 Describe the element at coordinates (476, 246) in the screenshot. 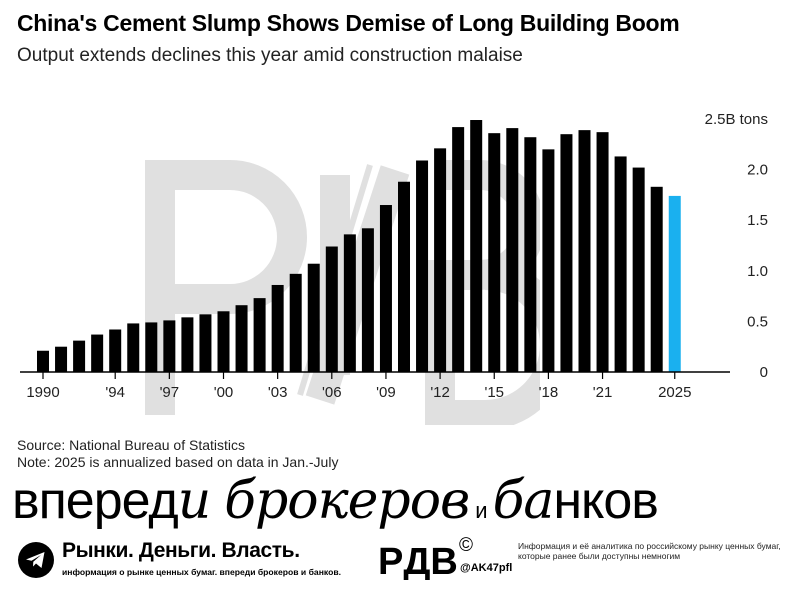

I see `bar-2014` at that location.